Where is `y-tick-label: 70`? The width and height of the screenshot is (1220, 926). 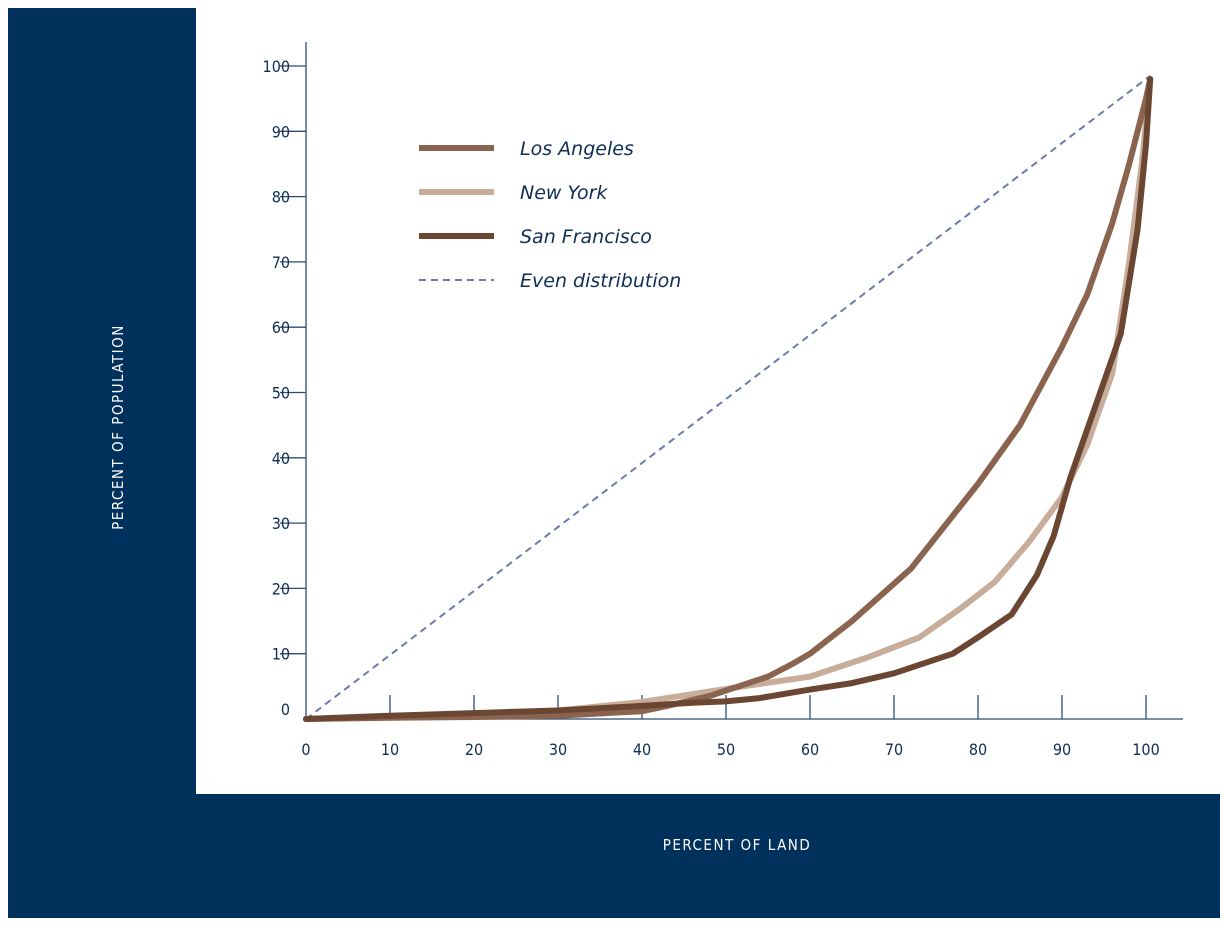
y-tick-label: 70 is located at coordinates (281, 262).